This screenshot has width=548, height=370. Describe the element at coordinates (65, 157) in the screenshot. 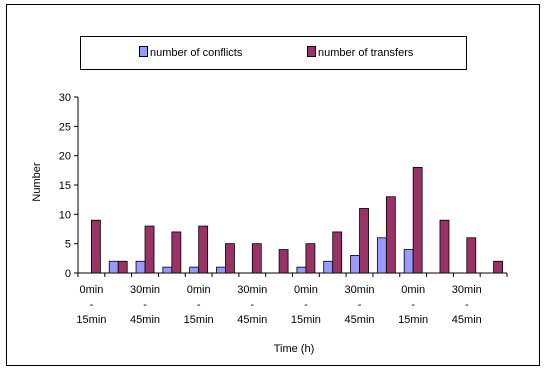

I see `y-tick-label: 20` at that location.